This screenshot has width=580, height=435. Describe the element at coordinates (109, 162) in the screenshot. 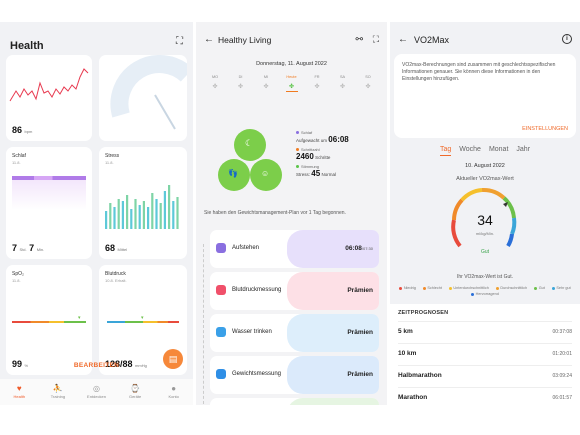

I see `stress-date: 11.8.` at that location.